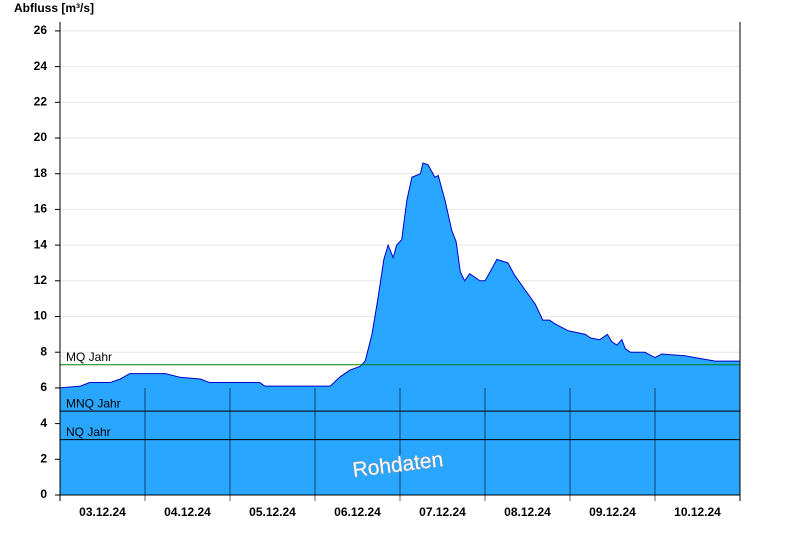  What do you see at coordinates (41, 101) in the screenshot?
I see `y-tick-label: 22` at bounding box center [41, 101].